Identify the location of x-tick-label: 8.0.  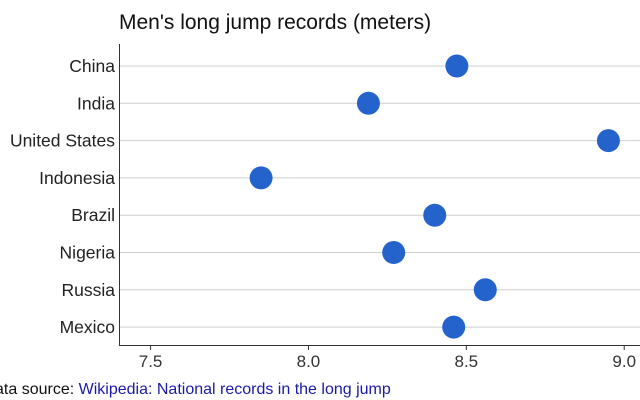
(309, 361).